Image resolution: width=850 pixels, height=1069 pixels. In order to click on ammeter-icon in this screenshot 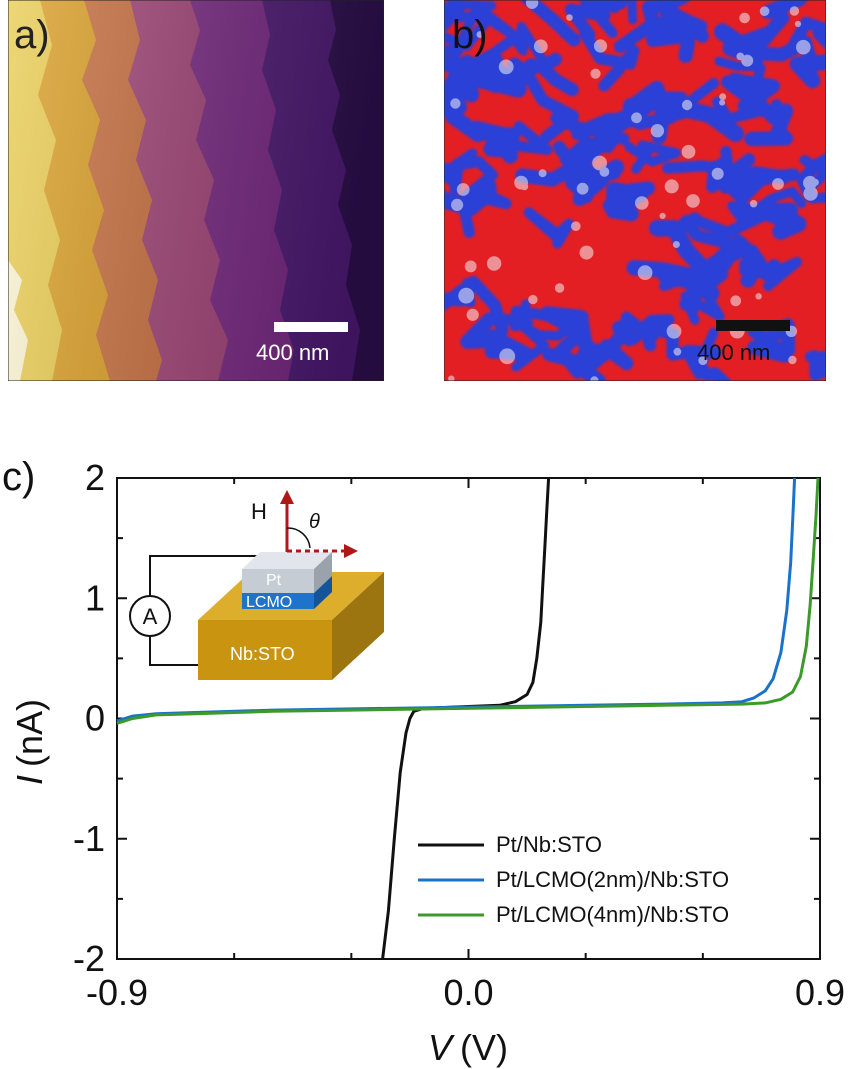, I will do `click(150, 616)`.